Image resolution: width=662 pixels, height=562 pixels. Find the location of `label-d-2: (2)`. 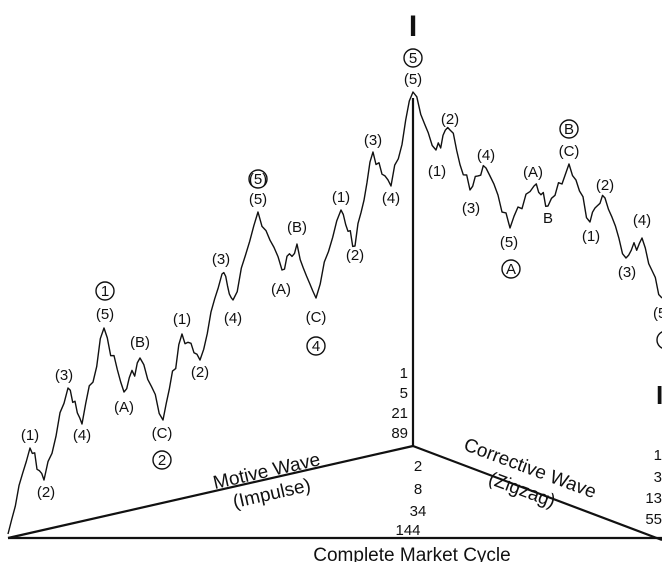

label-d-2: (2) is located at coordinates (450, 119).